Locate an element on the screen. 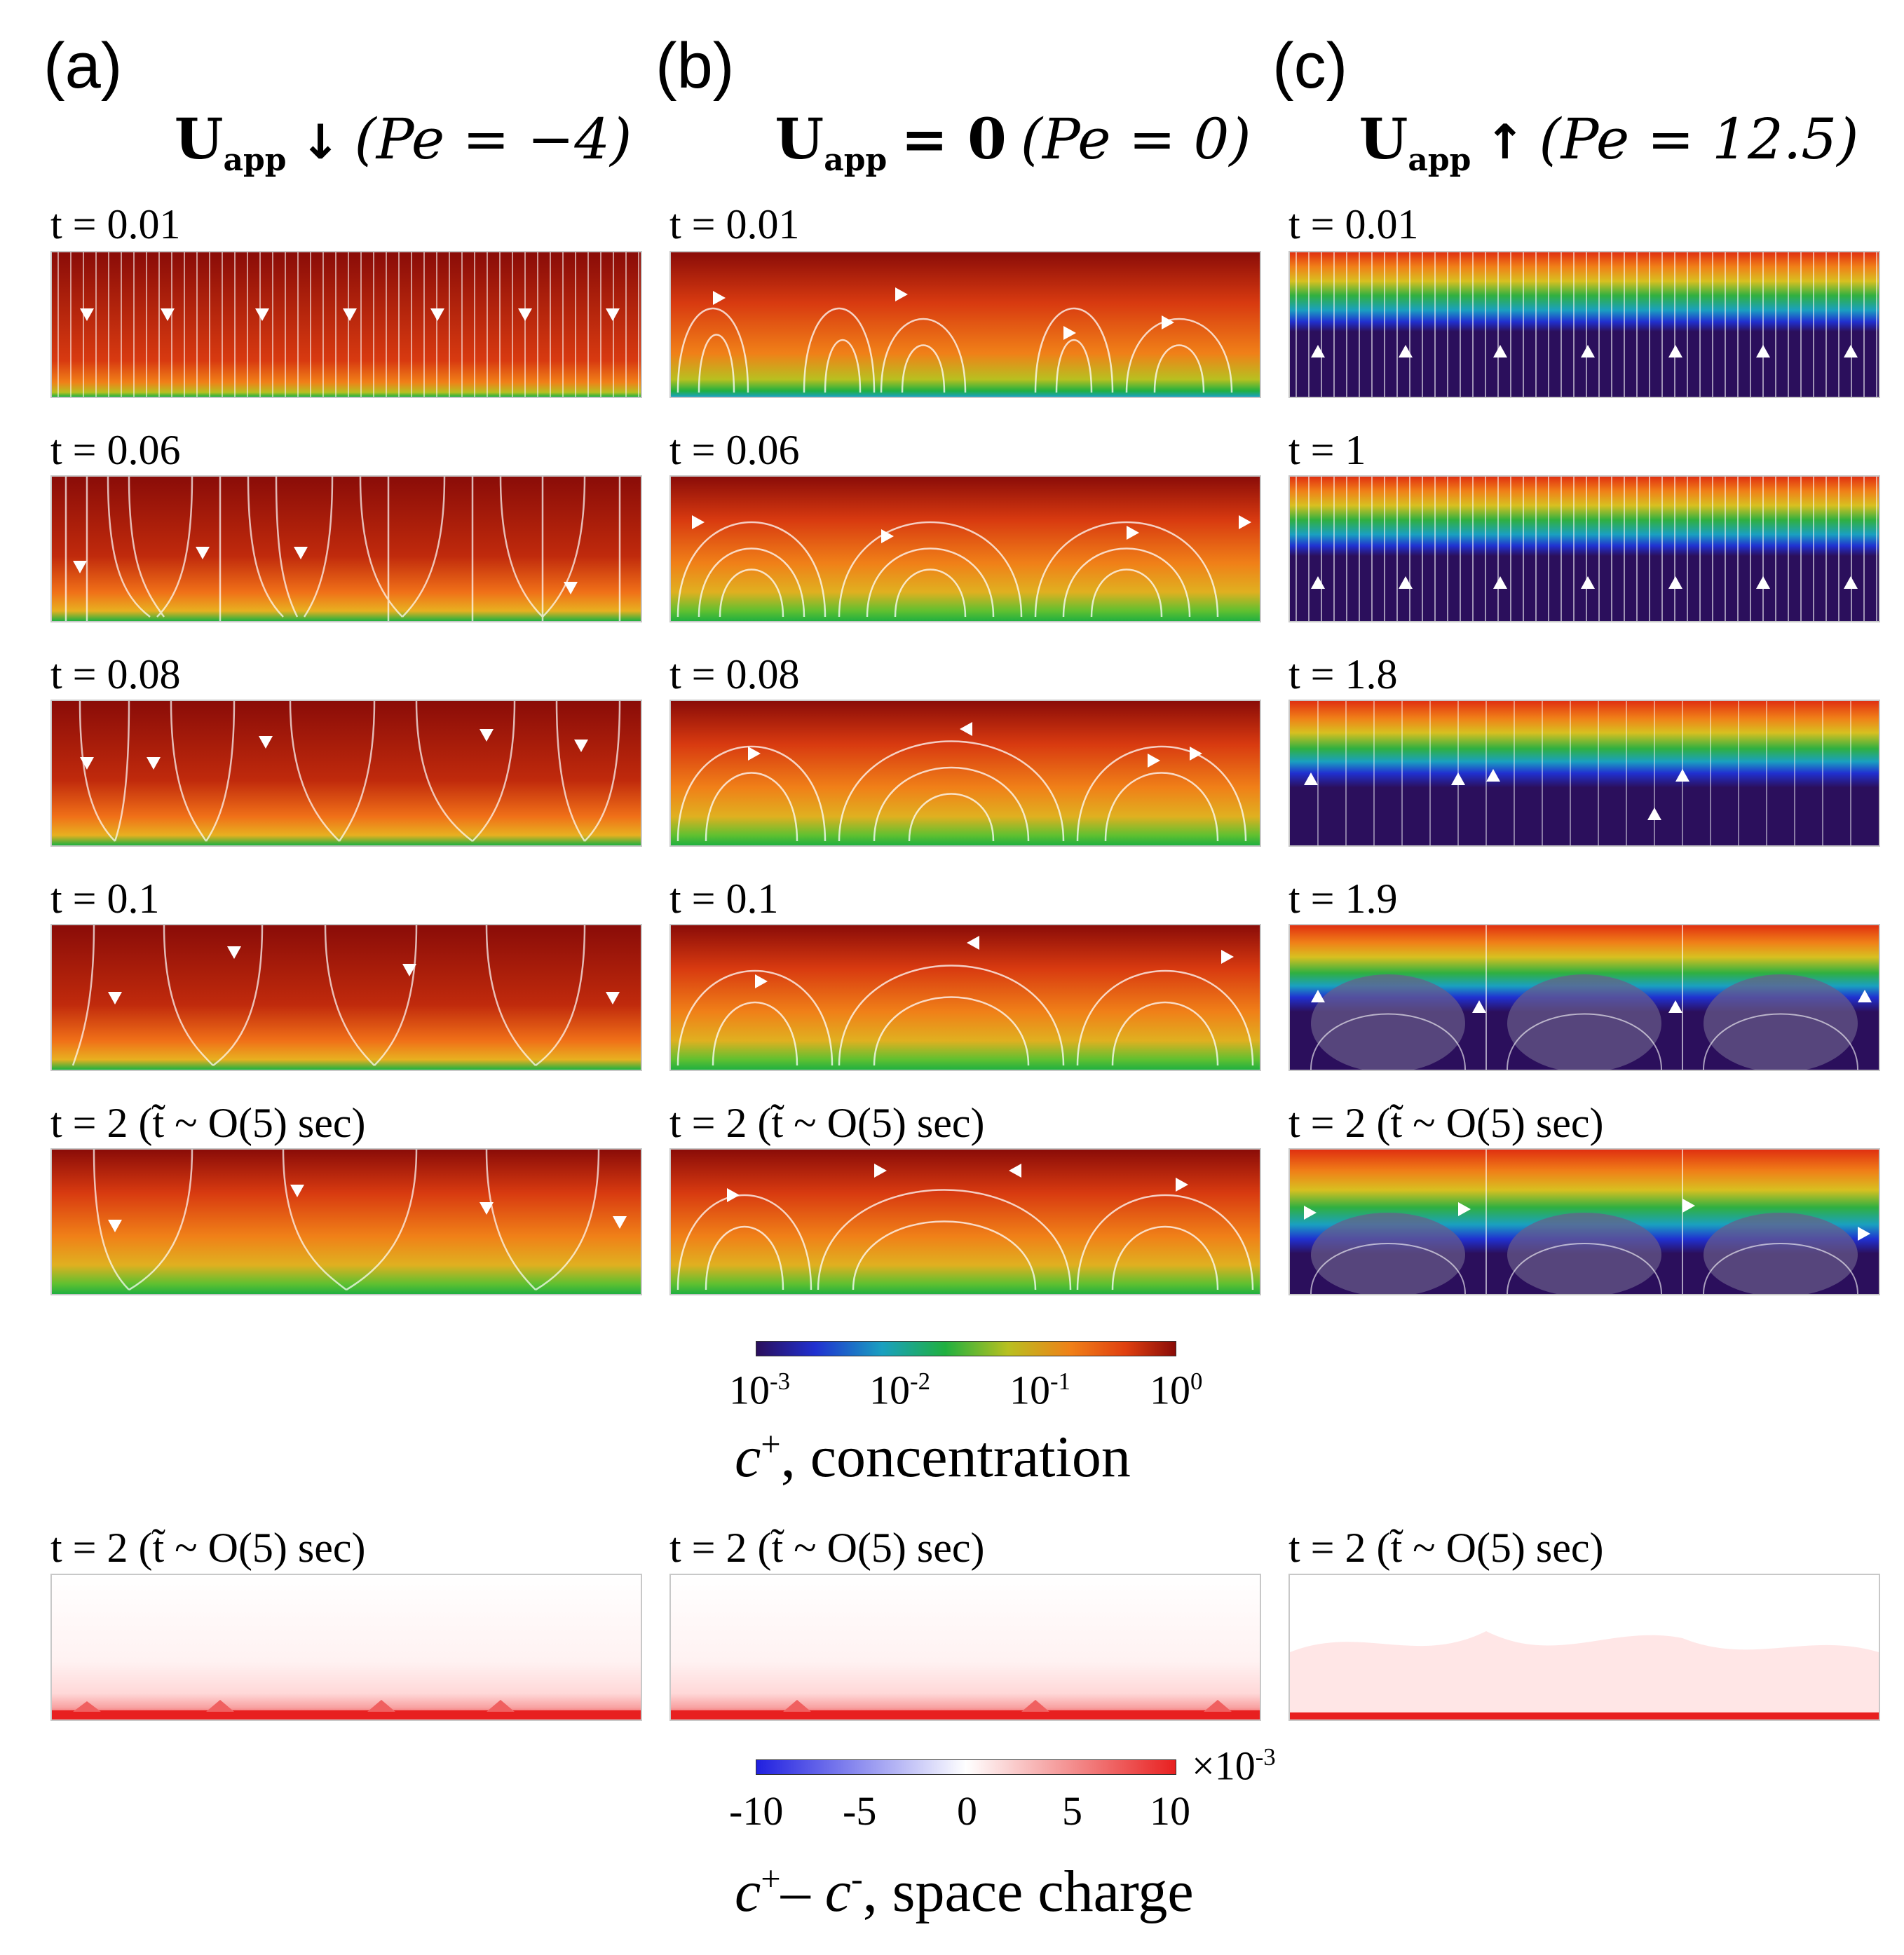 The height and width of the screenshot is (1955, 1904). time-label-c5: t = 2 (t̃ ~ O(5) sec) is located at coordinates (1446, 1123).